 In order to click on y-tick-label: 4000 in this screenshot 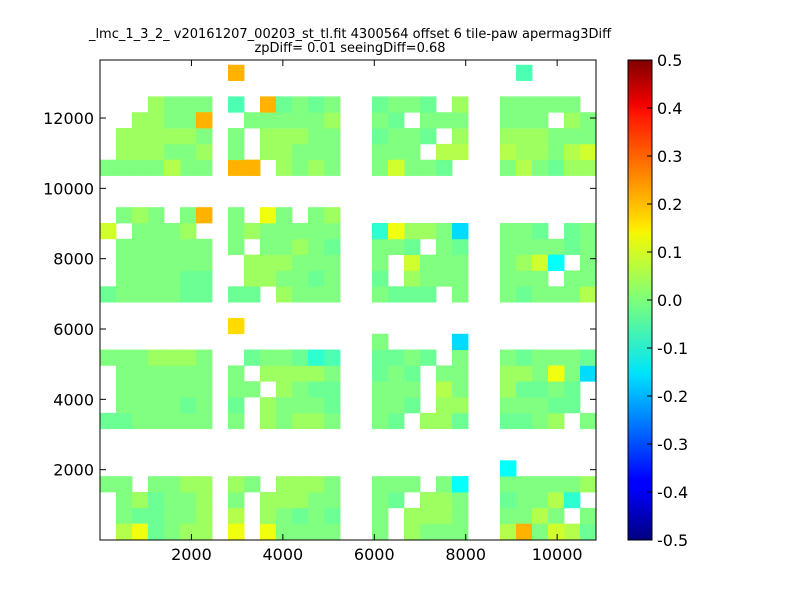, I will do `click(73, 399)`.